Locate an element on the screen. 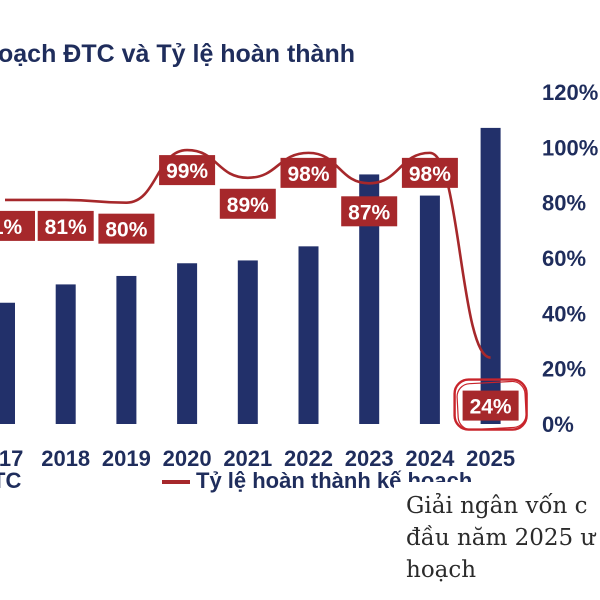 The height and width of the screenshot is (600, 600). caption: Giải ngân vốn c đầu năm 2025 ư hoạch is located at coordinates (497, 541).